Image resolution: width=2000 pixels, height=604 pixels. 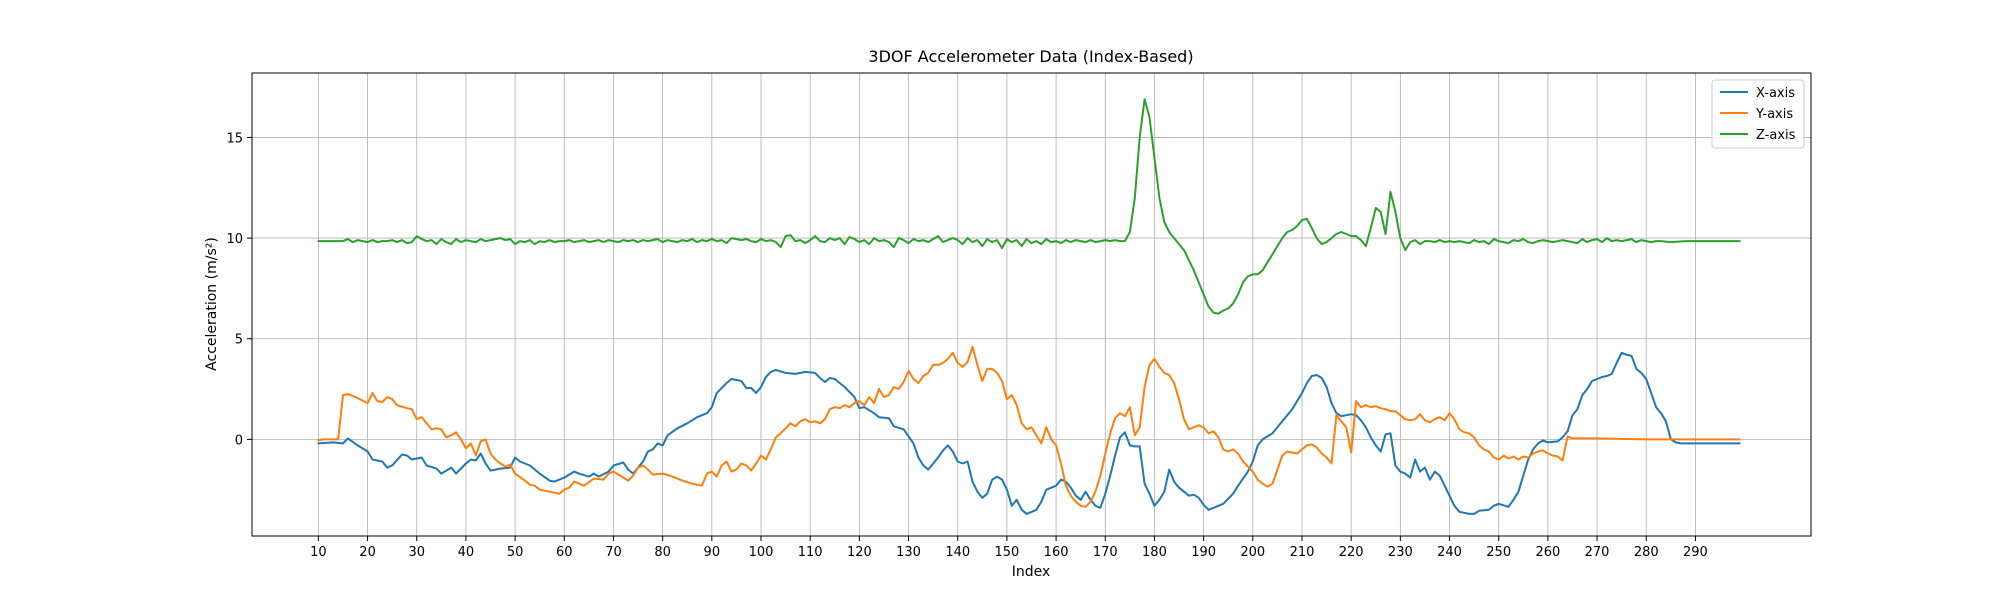 I want to click on x-tick-label: 130, so click(x=908, y=552).